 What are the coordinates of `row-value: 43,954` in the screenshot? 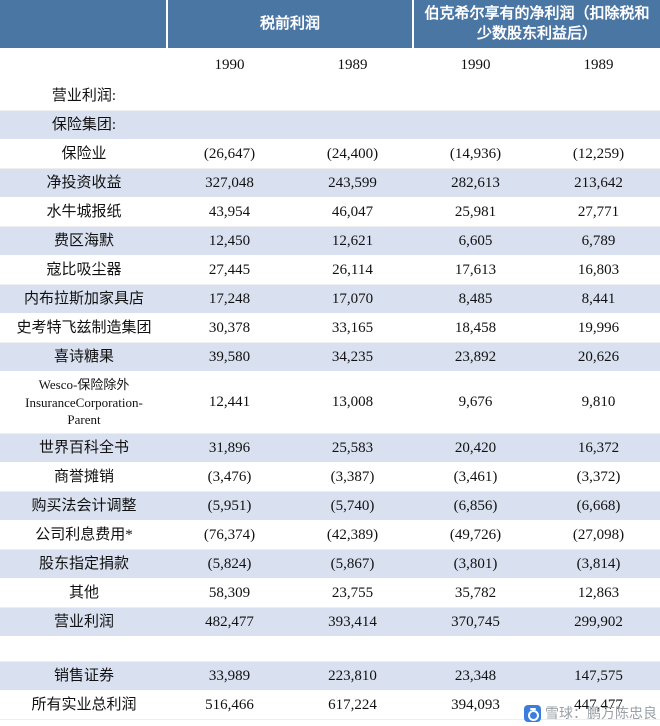 It's located at (229, 211).